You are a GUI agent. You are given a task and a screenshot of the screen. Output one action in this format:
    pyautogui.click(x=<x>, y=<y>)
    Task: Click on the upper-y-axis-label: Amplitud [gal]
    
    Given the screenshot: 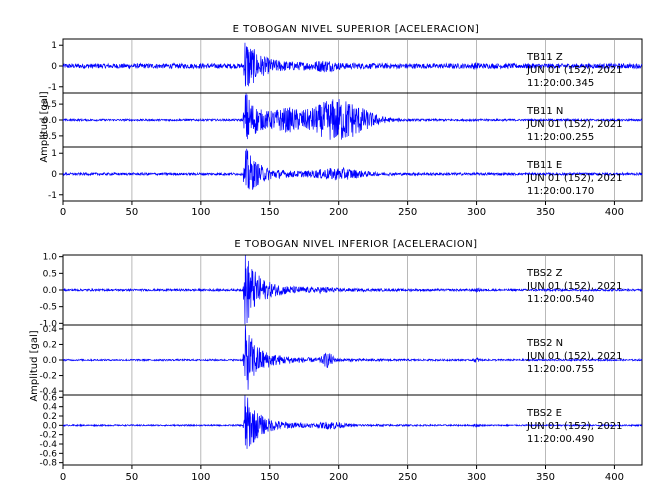 What is the action you would take?
    pyautogui.click(x=44, y=126)
    